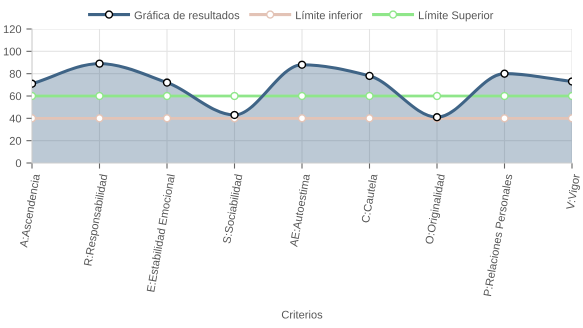  What do you see at coordinates (16, 96) in the screenshot?
I see `y-tick-label: 60` at bounding box center [16, 96].